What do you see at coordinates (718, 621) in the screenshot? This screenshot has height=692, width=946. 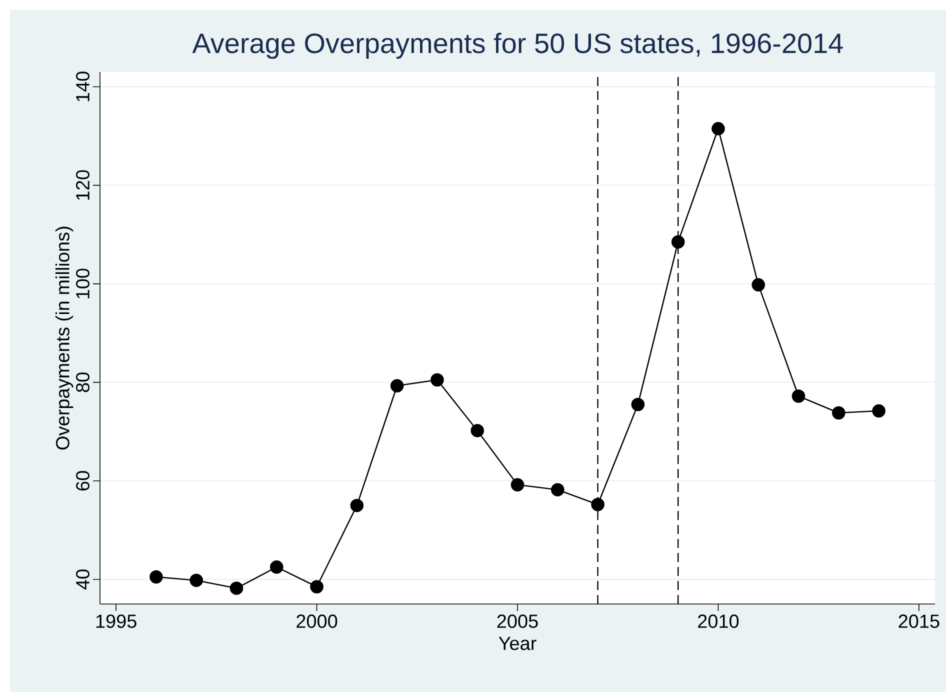 I see `x-tick-label: 2010` at bounding box center [718, 621].